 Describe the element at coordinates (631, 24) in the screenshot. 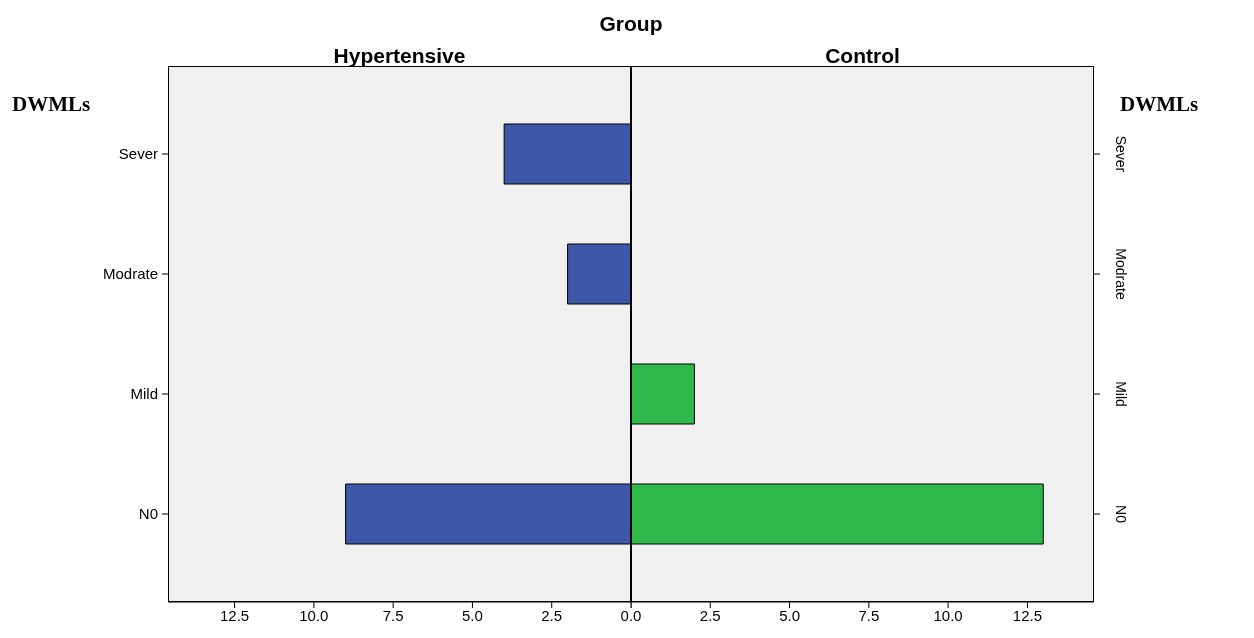

I see `text: Group` at that location.